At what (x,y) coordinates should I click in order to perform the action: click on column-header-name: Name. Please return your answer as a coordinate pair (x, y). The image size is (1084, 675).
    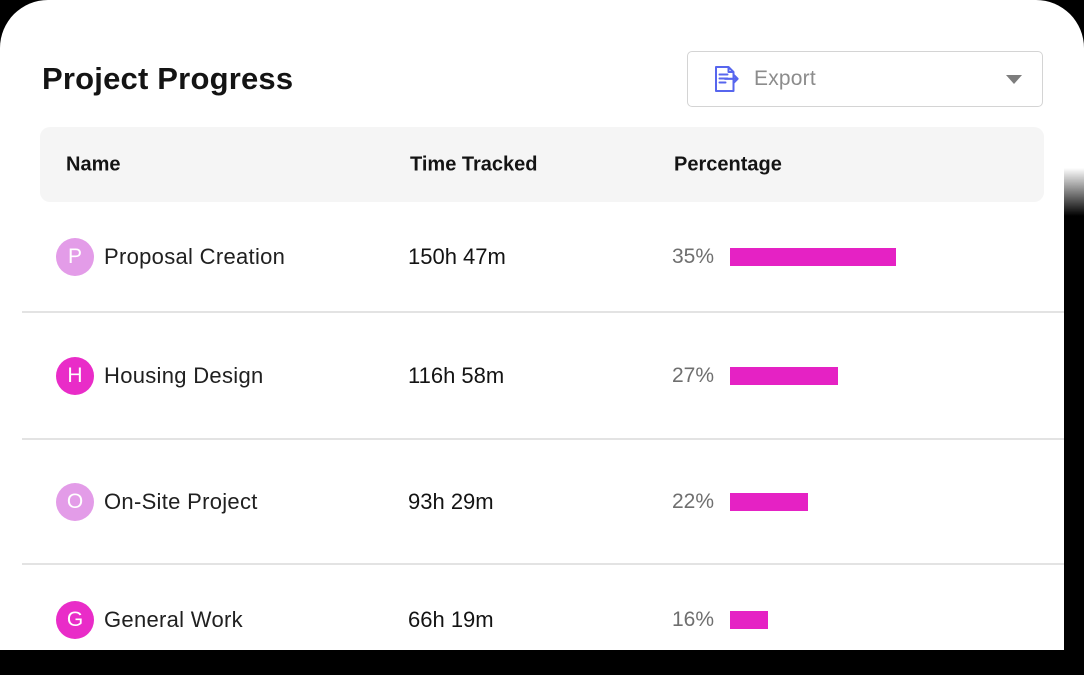
    Looking at the image, I should click on (93, 164).